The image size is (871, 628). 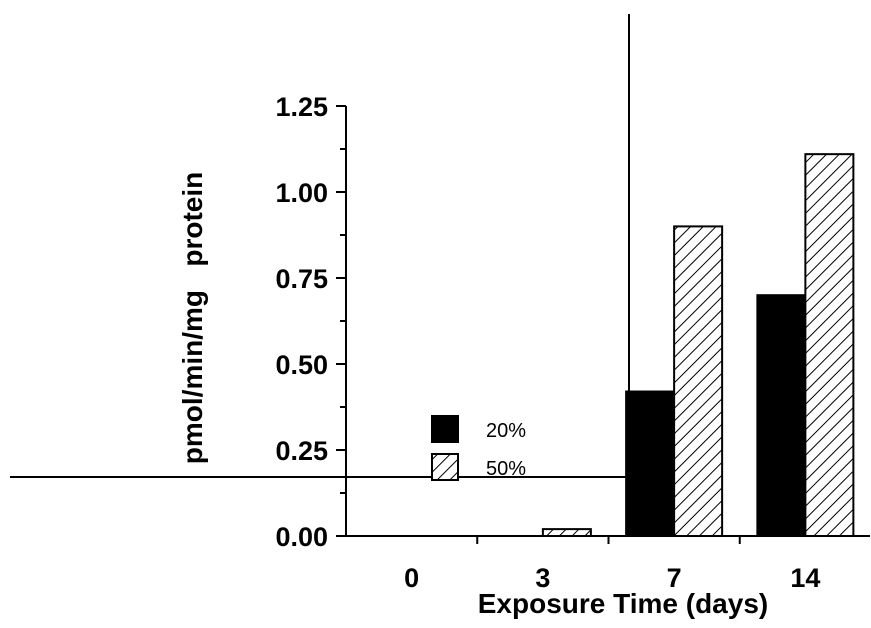 What do you see at coordinates (301, 107) in the screenshot?
I see `y-tick-label: 1.25` at bounding box center [301, 107].